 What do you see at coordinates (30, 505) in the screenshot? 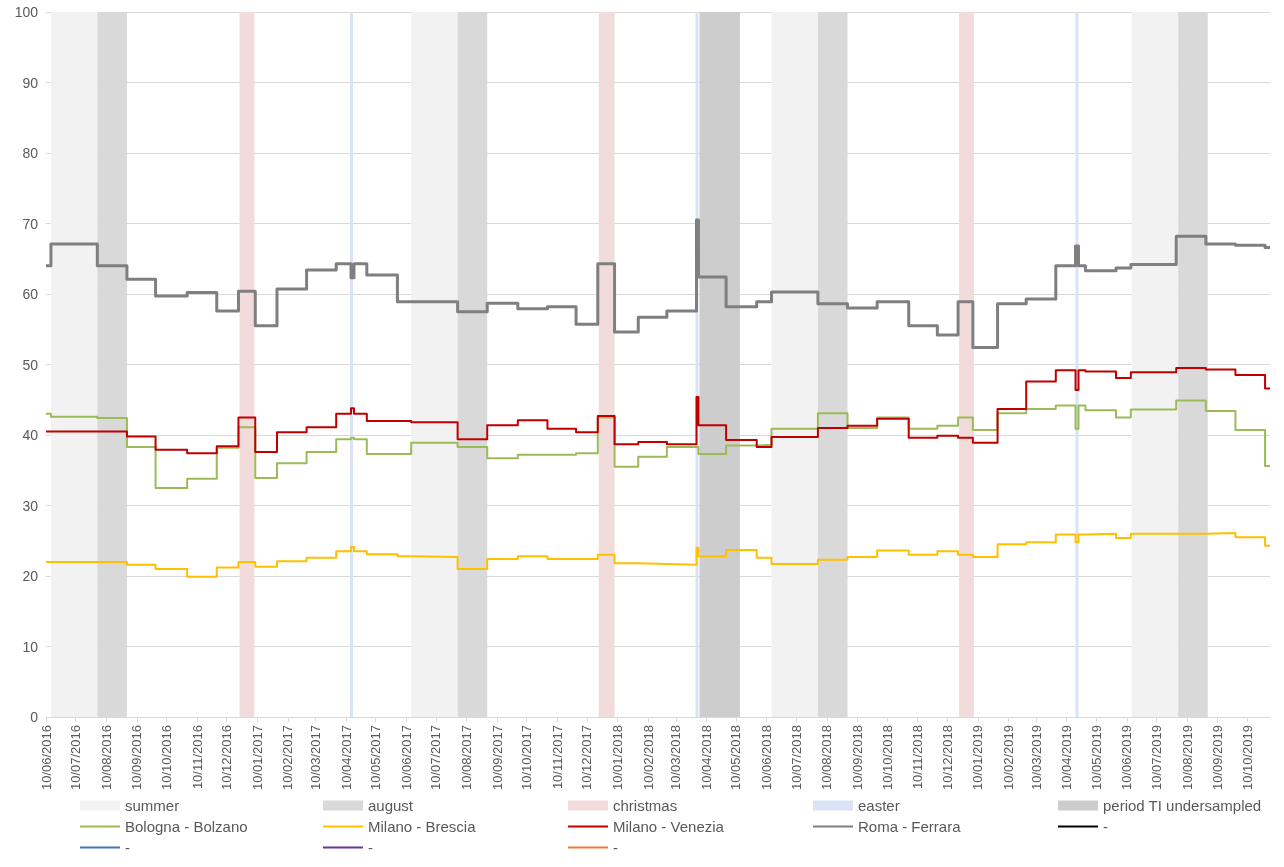
I see `y-tick-label: 30` at bounding box center [30, 505].